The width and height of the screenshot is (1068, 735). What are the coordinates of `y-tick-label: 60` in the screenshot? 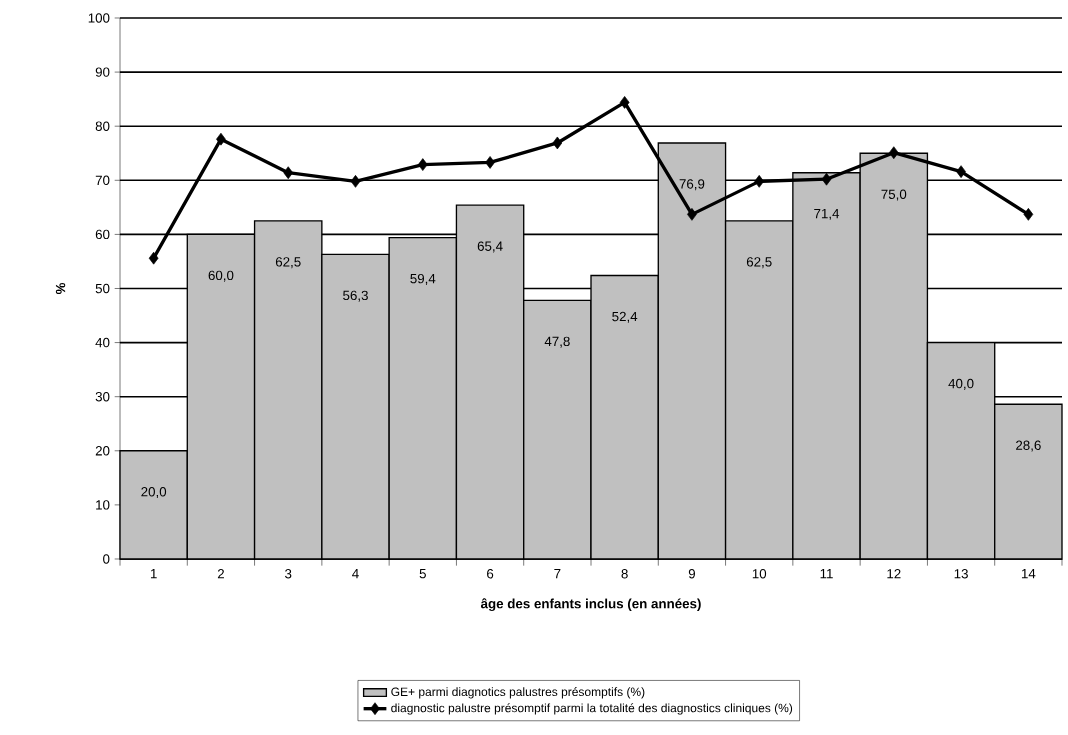 It's located at (102, 234).